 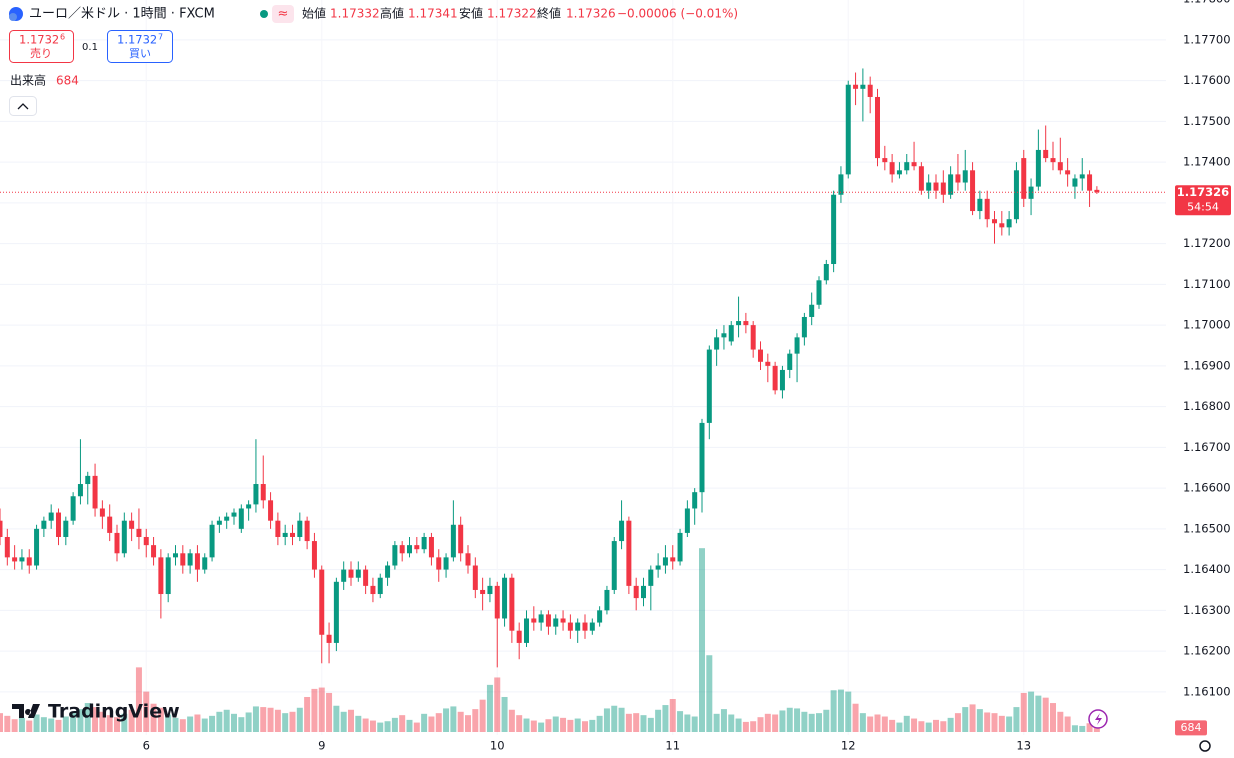 What do you see at coordinates (122, 14) in the screenshot?
I see `symbol: ユーロ／米ドル · 1時間 · FXCM` at bounding box center [122, 14].